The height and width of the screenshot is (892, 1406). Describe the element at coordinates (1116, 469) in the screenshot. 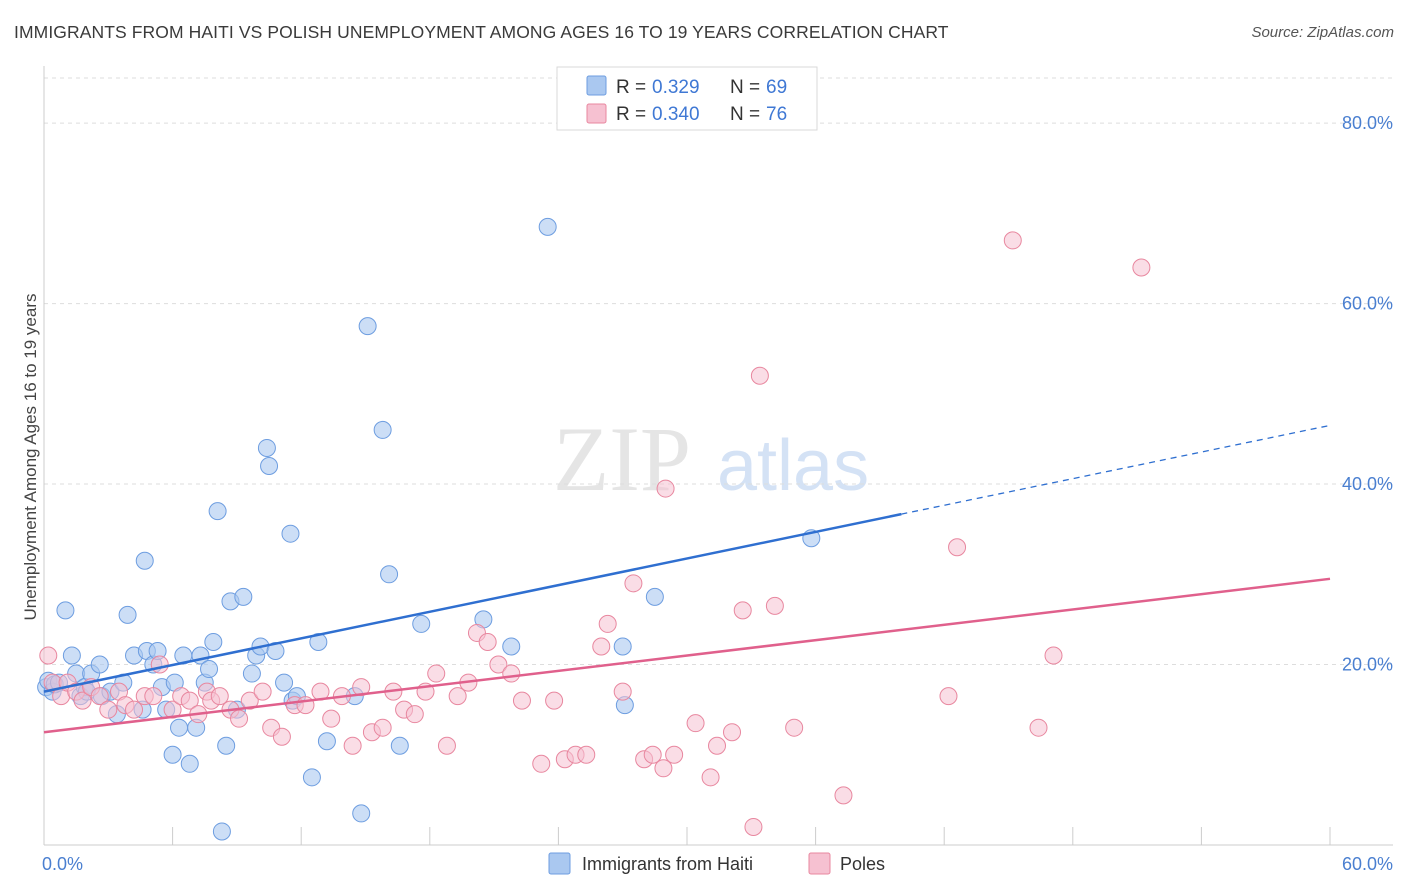

I see `haiti-trend-extension` at that location.